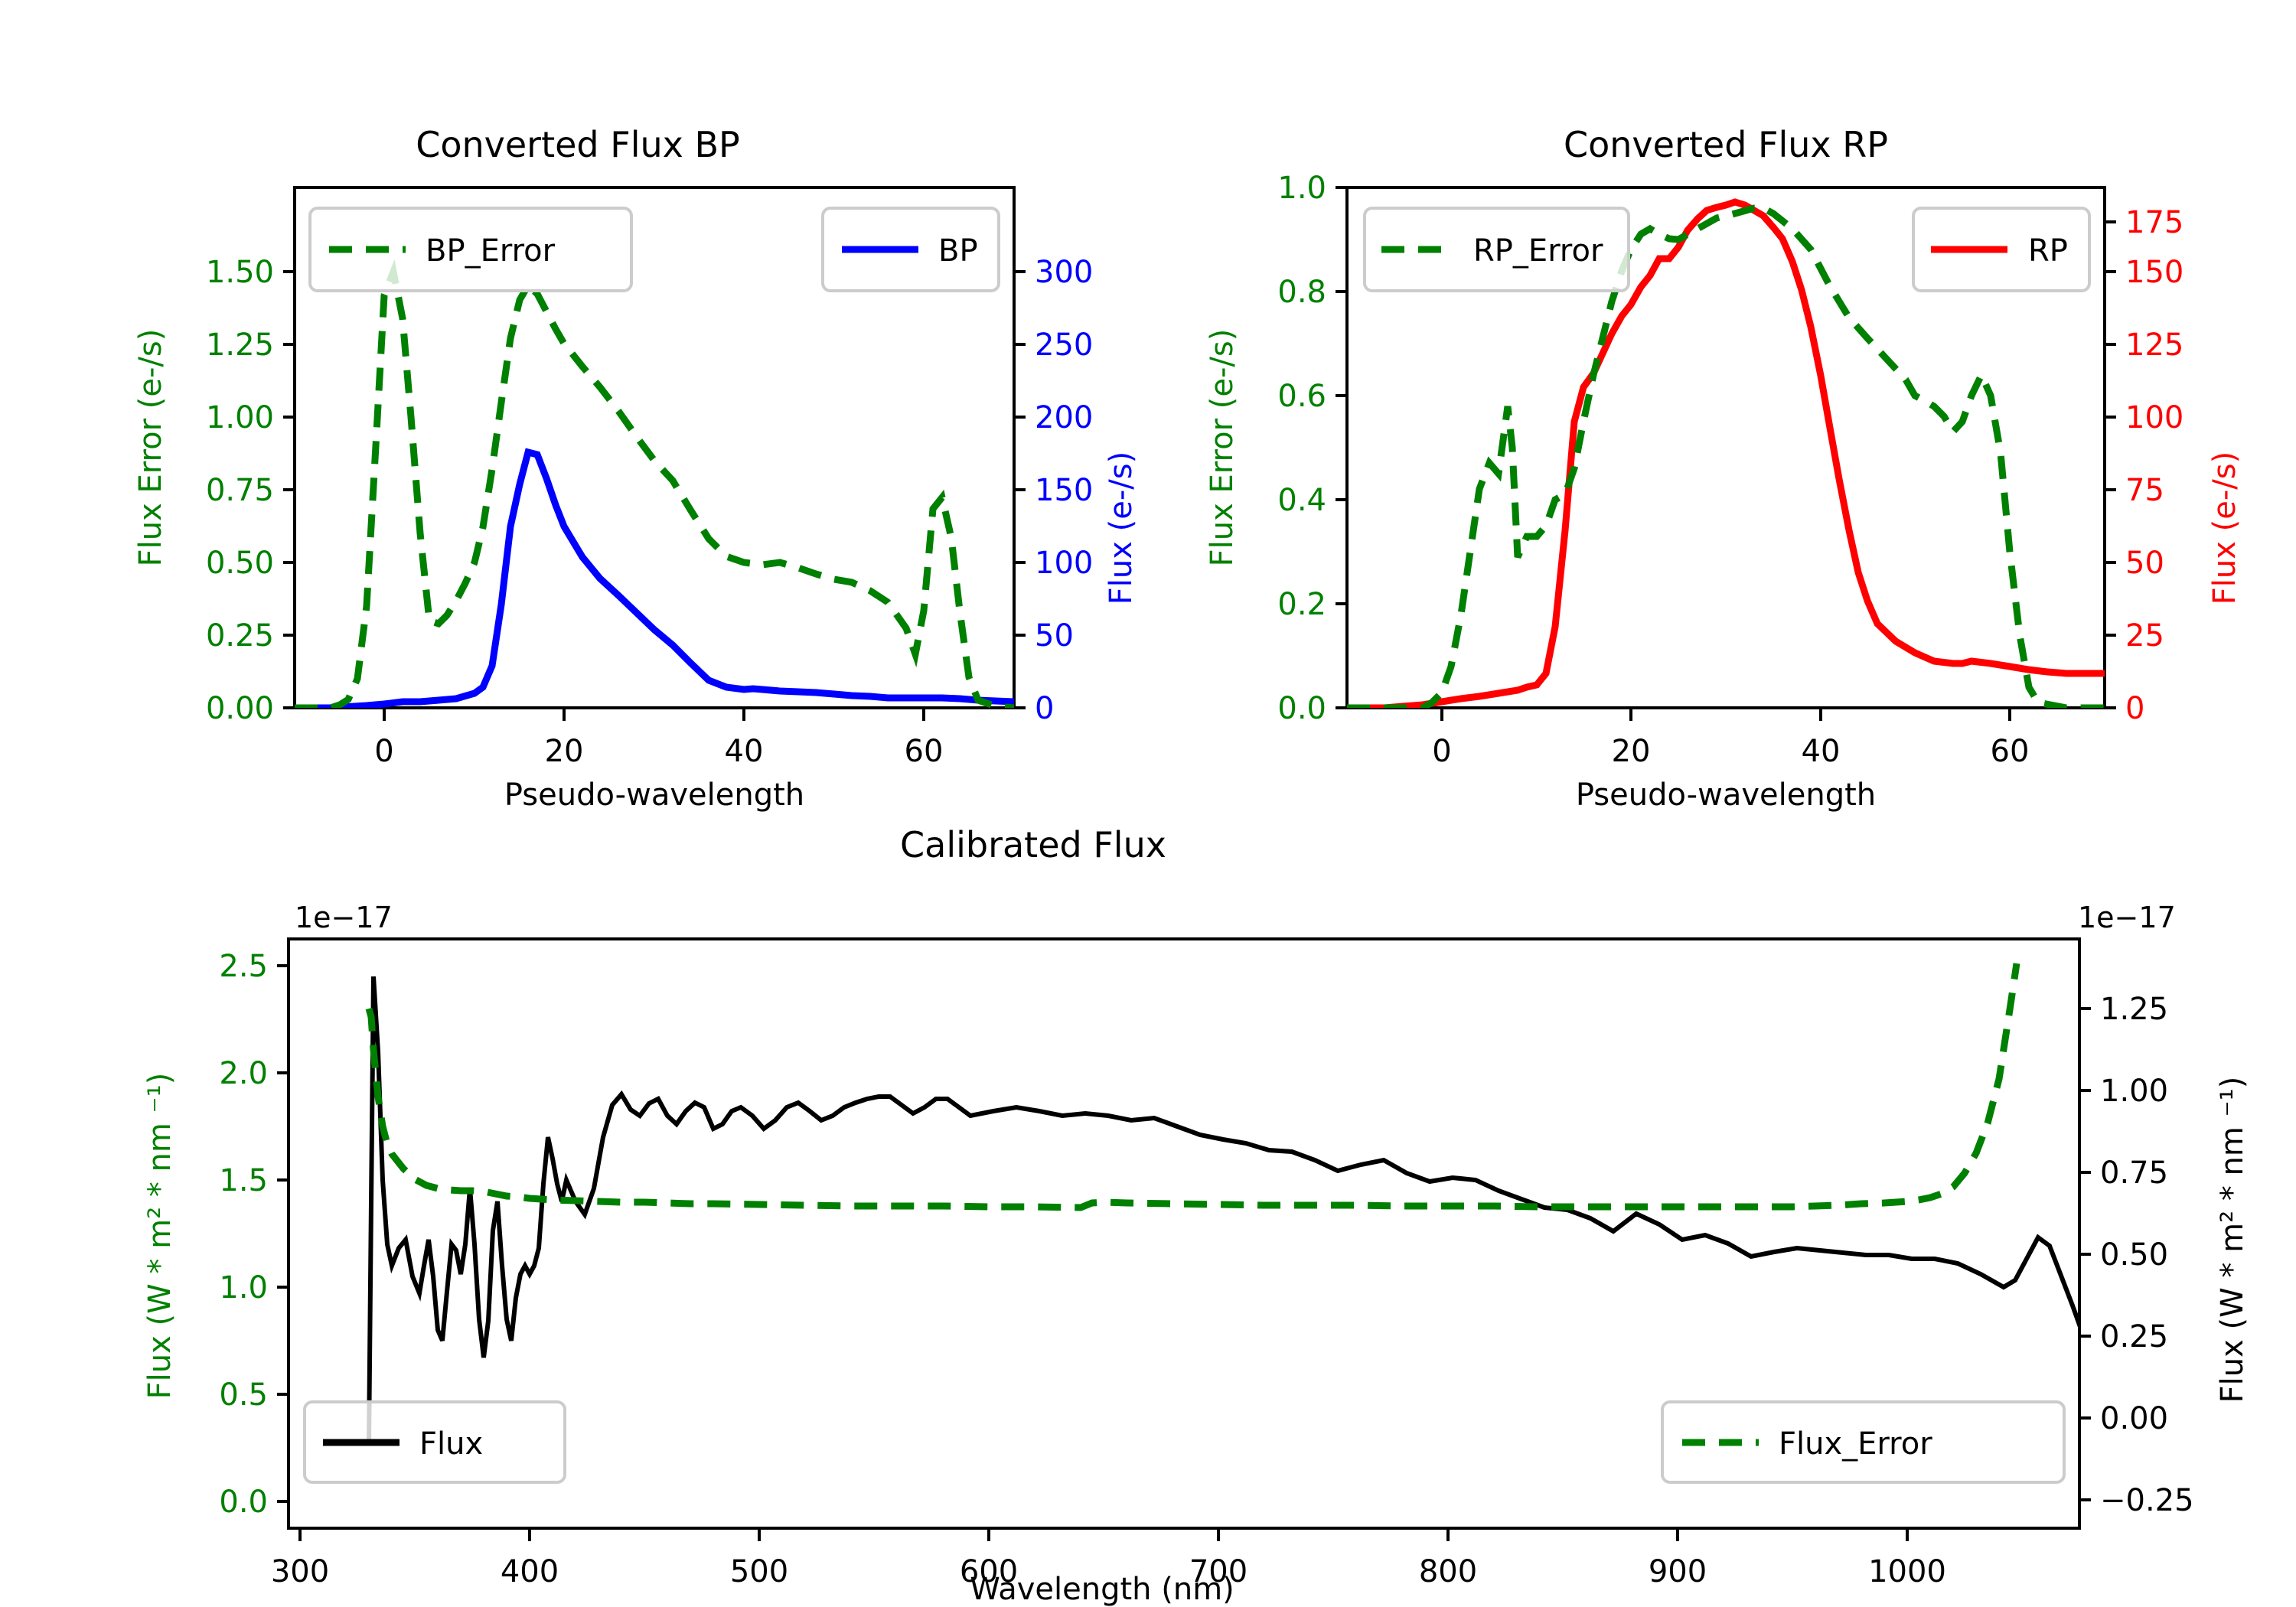 This screenshot has height=1607, width=2296. I want to click on bp-error-curve, so click(654, 483).